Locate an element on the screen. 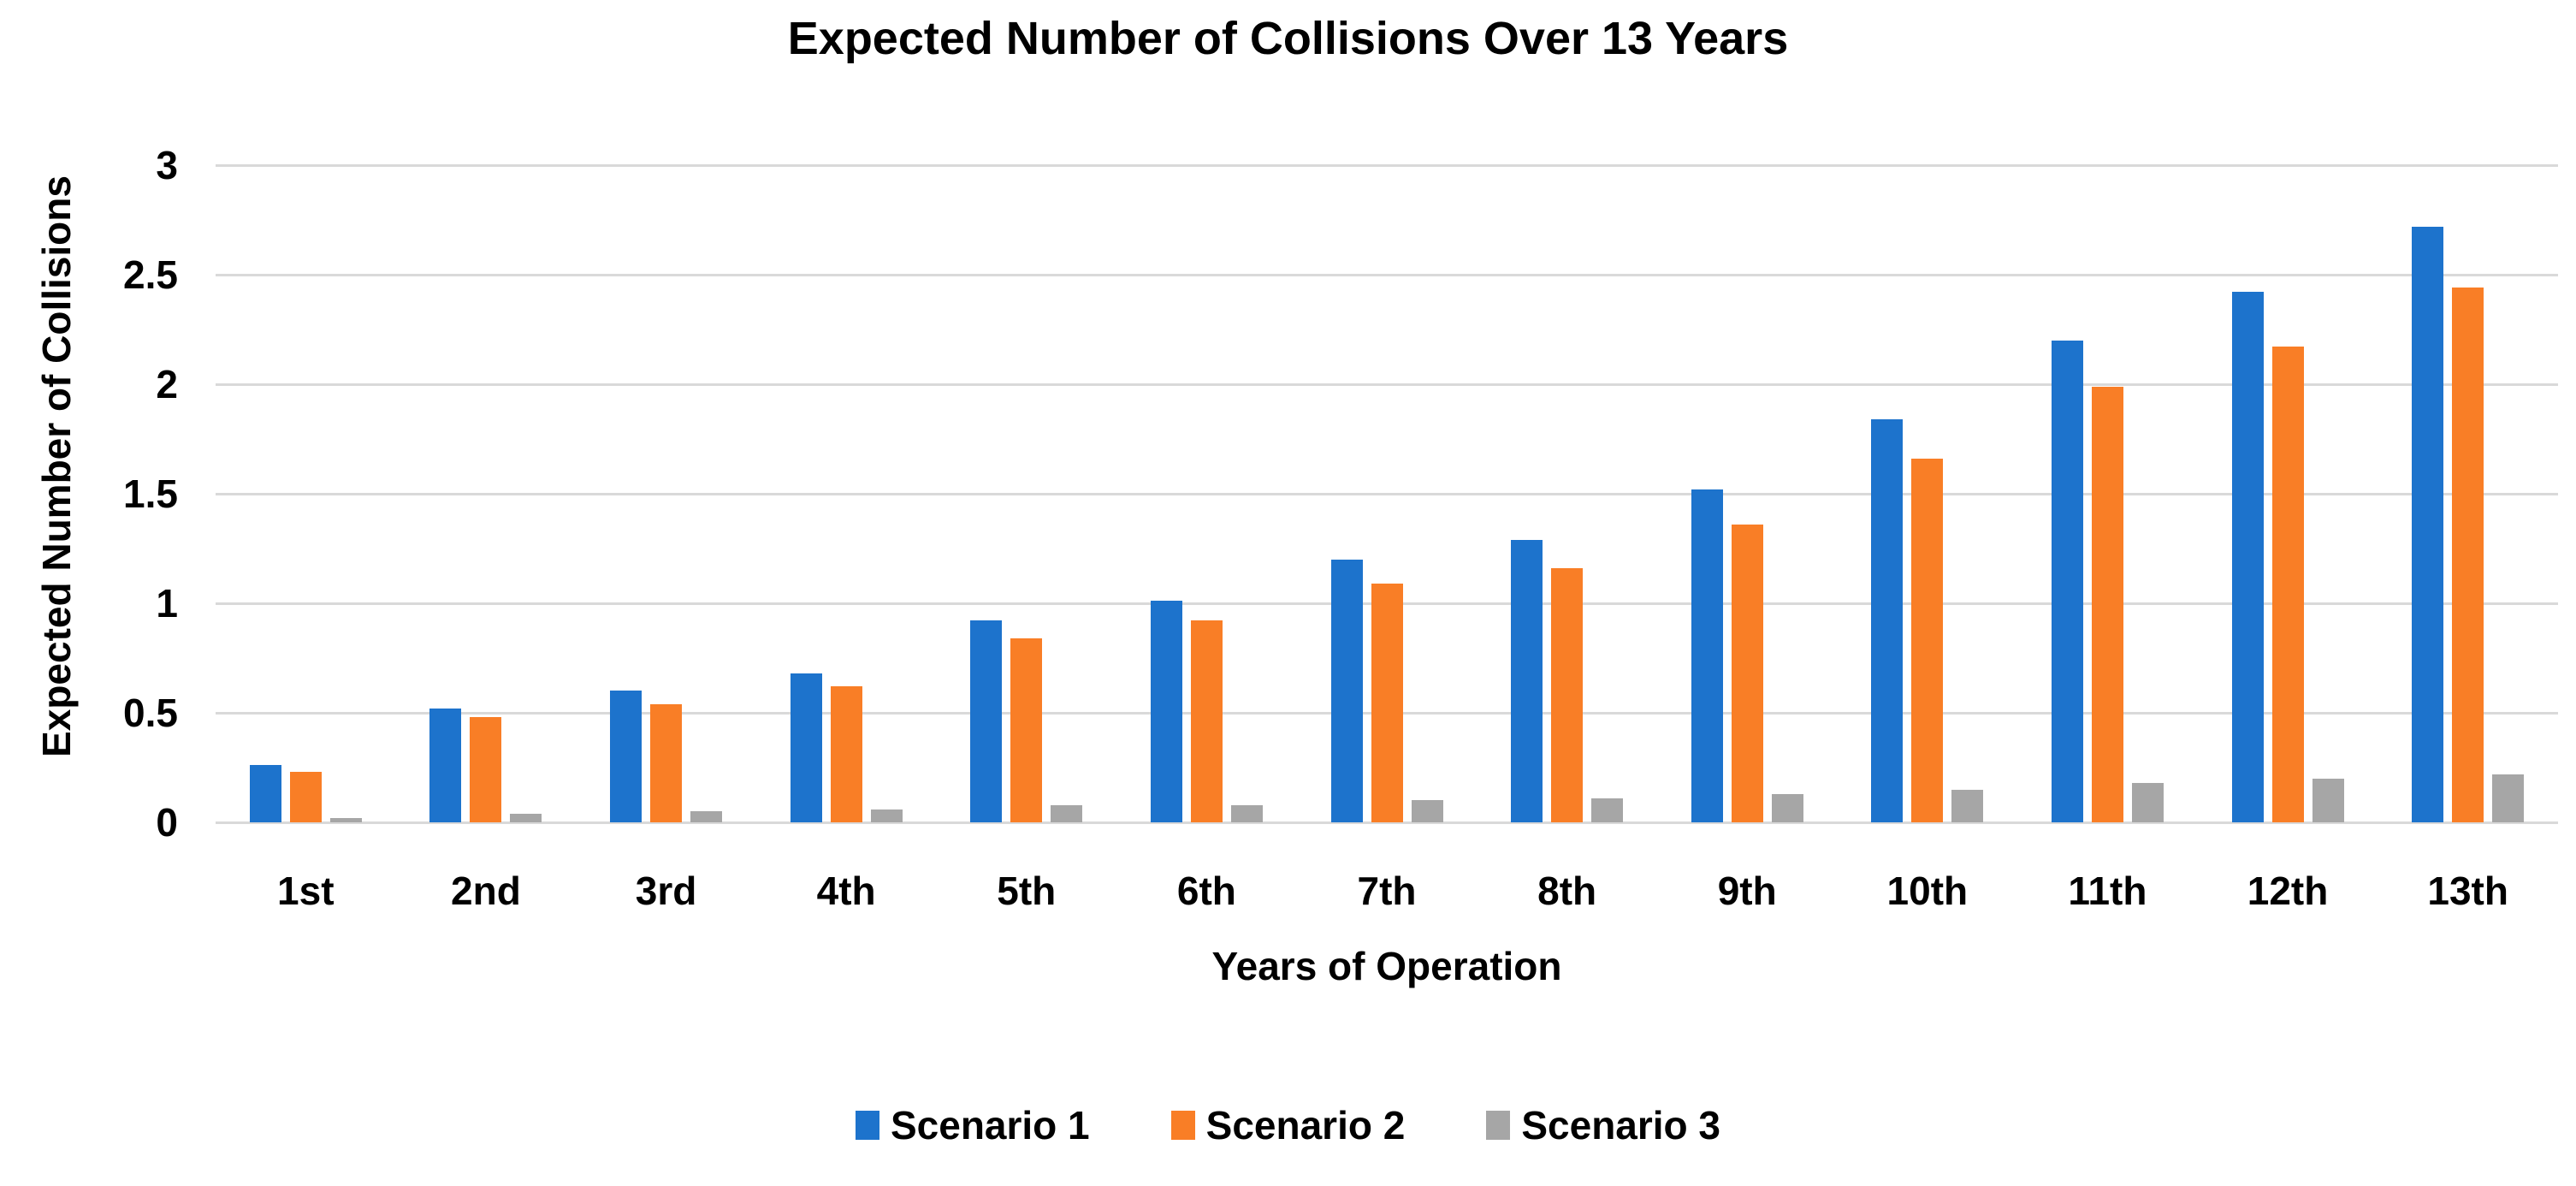 The width and height of the screenshot is (2576, 1186). bar-scenario2-7th is located at coordinates (1387, 702).